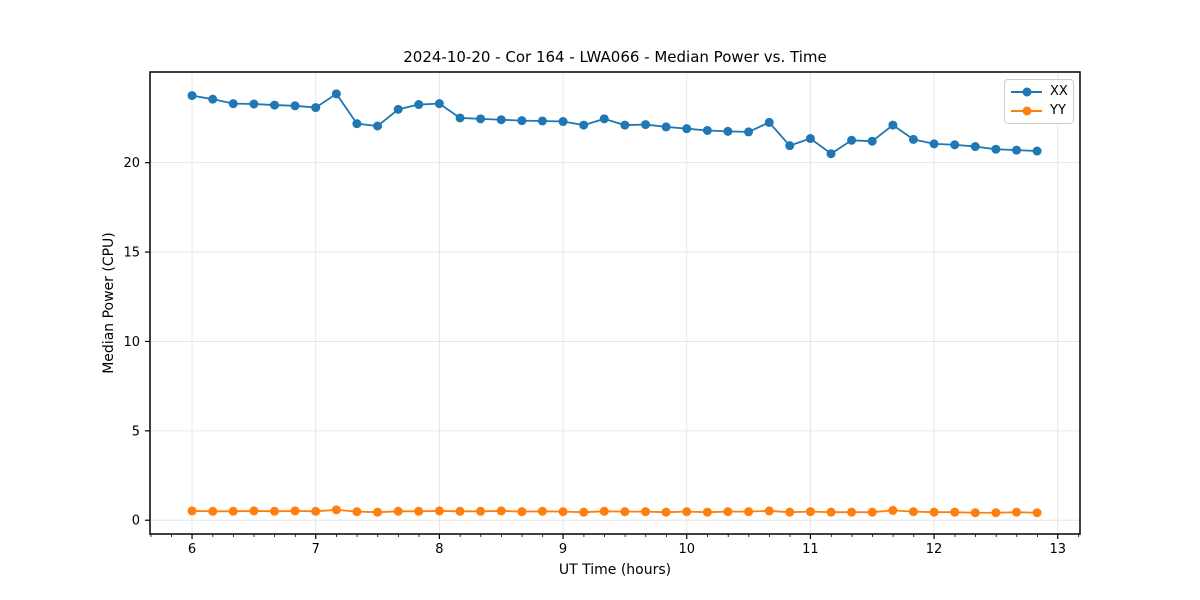 Image resolution: width=1200 pixels, height=600 pixels. I want to click on series-YY-markers, so click(614, 511).